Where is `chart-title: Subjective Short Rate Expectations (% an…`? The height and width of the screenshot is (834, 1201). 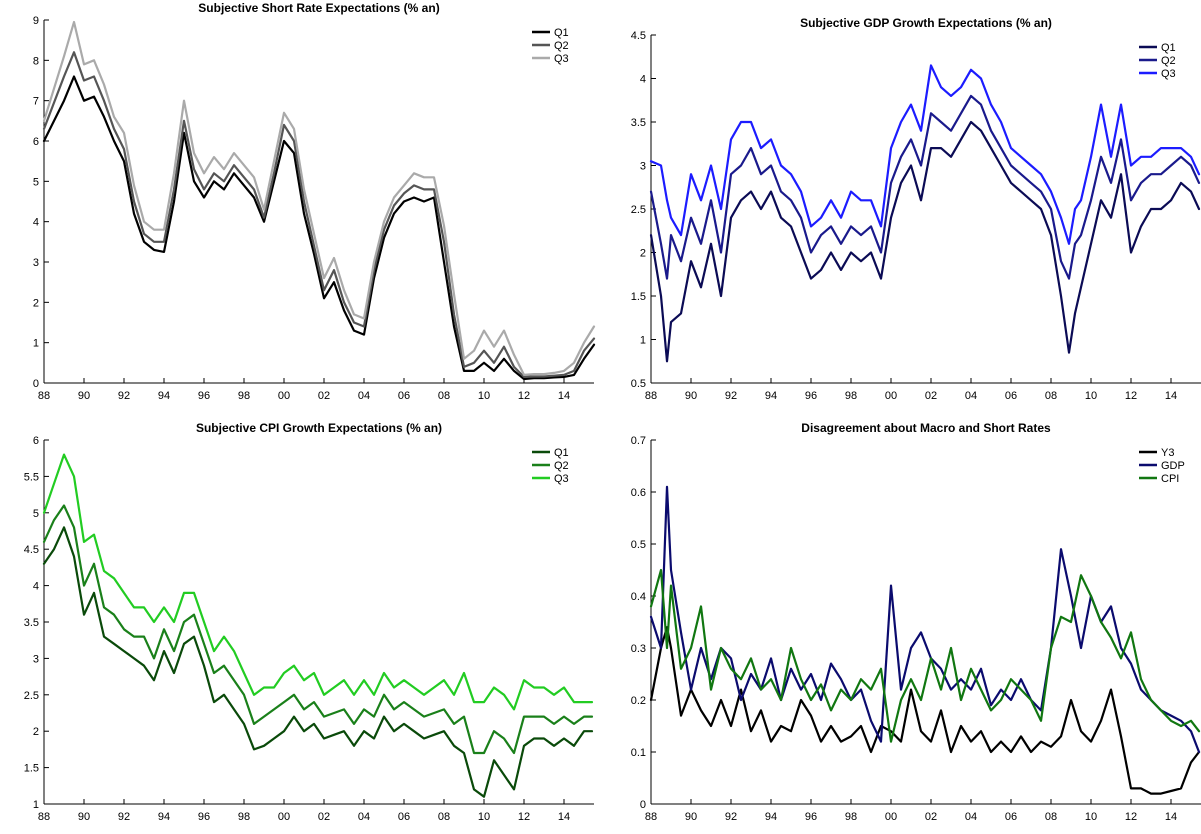 chart-title: Subjective Short Rate Expectations (% an… is located at coordinates (318, 8).